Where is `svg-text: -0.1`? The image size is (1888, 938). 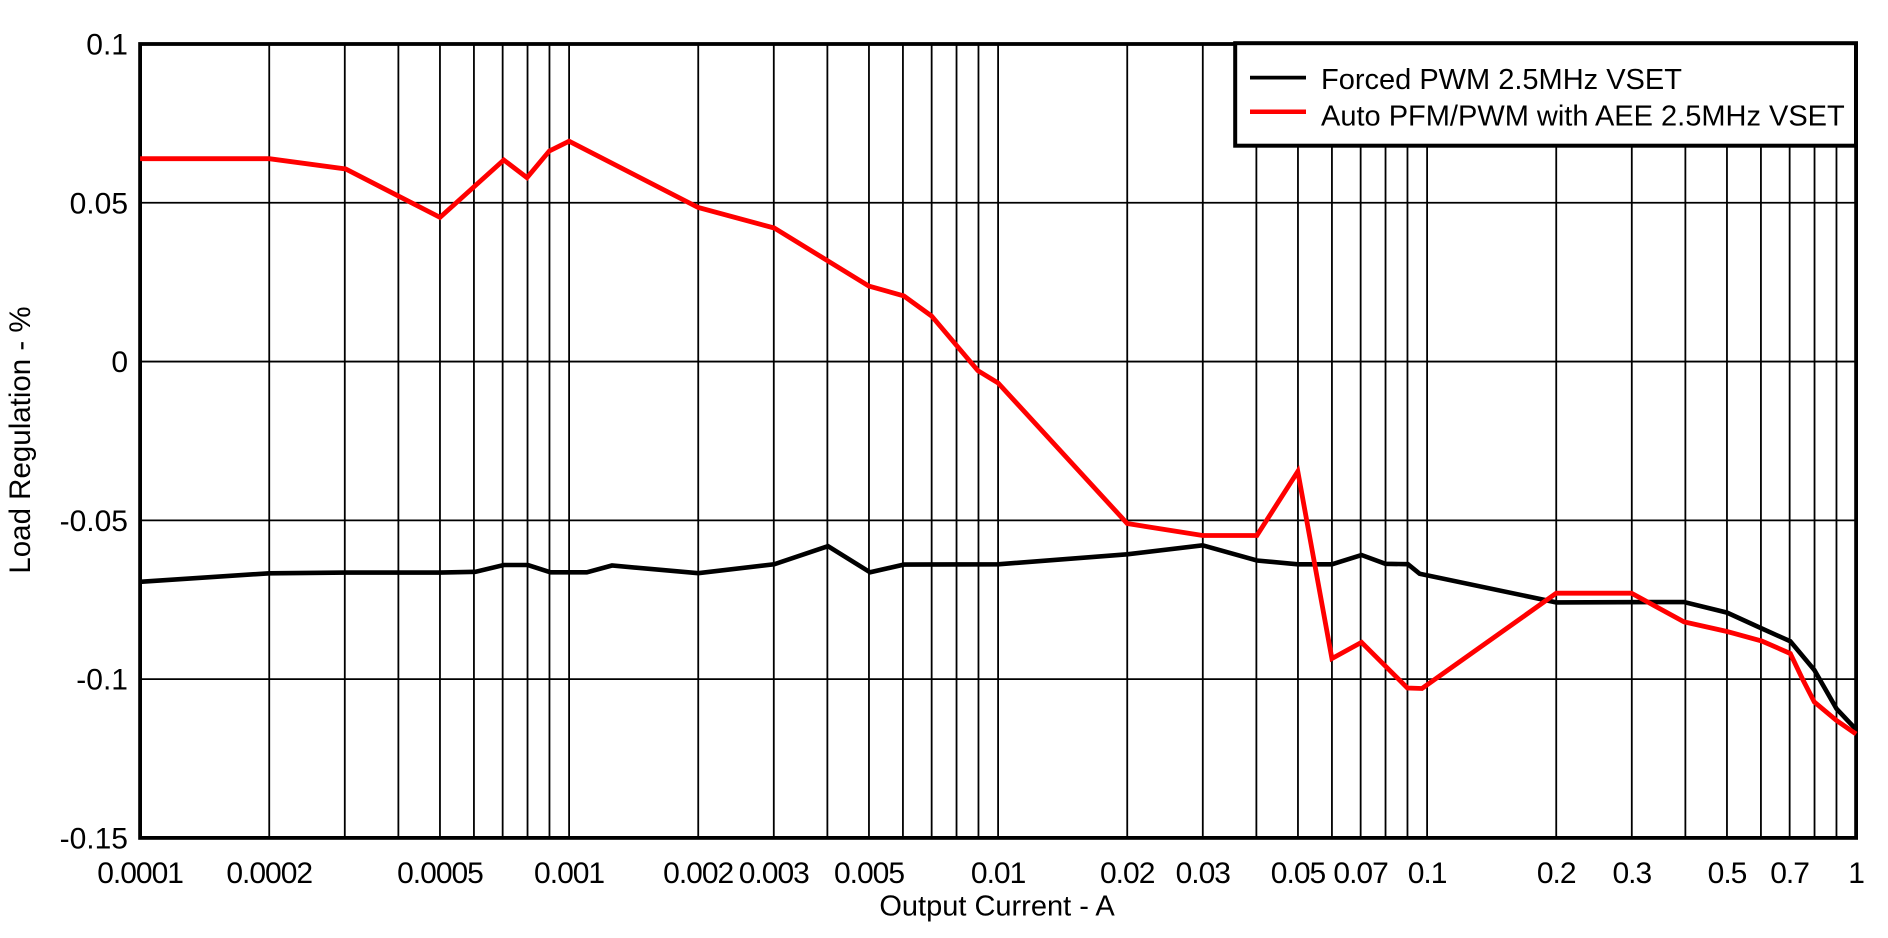
svg-text: -0.1 is located at coordinates (102, 680).